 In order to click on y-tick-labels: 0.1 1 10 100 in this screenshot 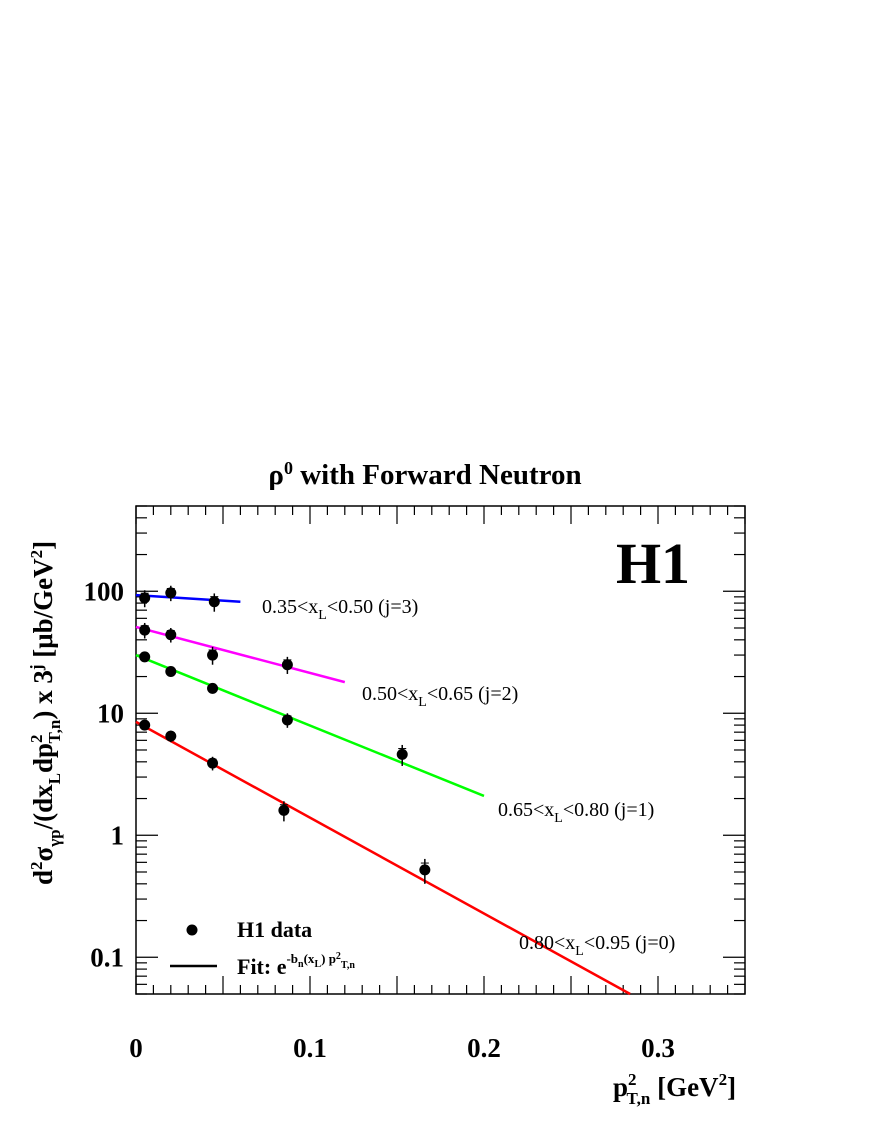, I will do `click(104, 774)`.